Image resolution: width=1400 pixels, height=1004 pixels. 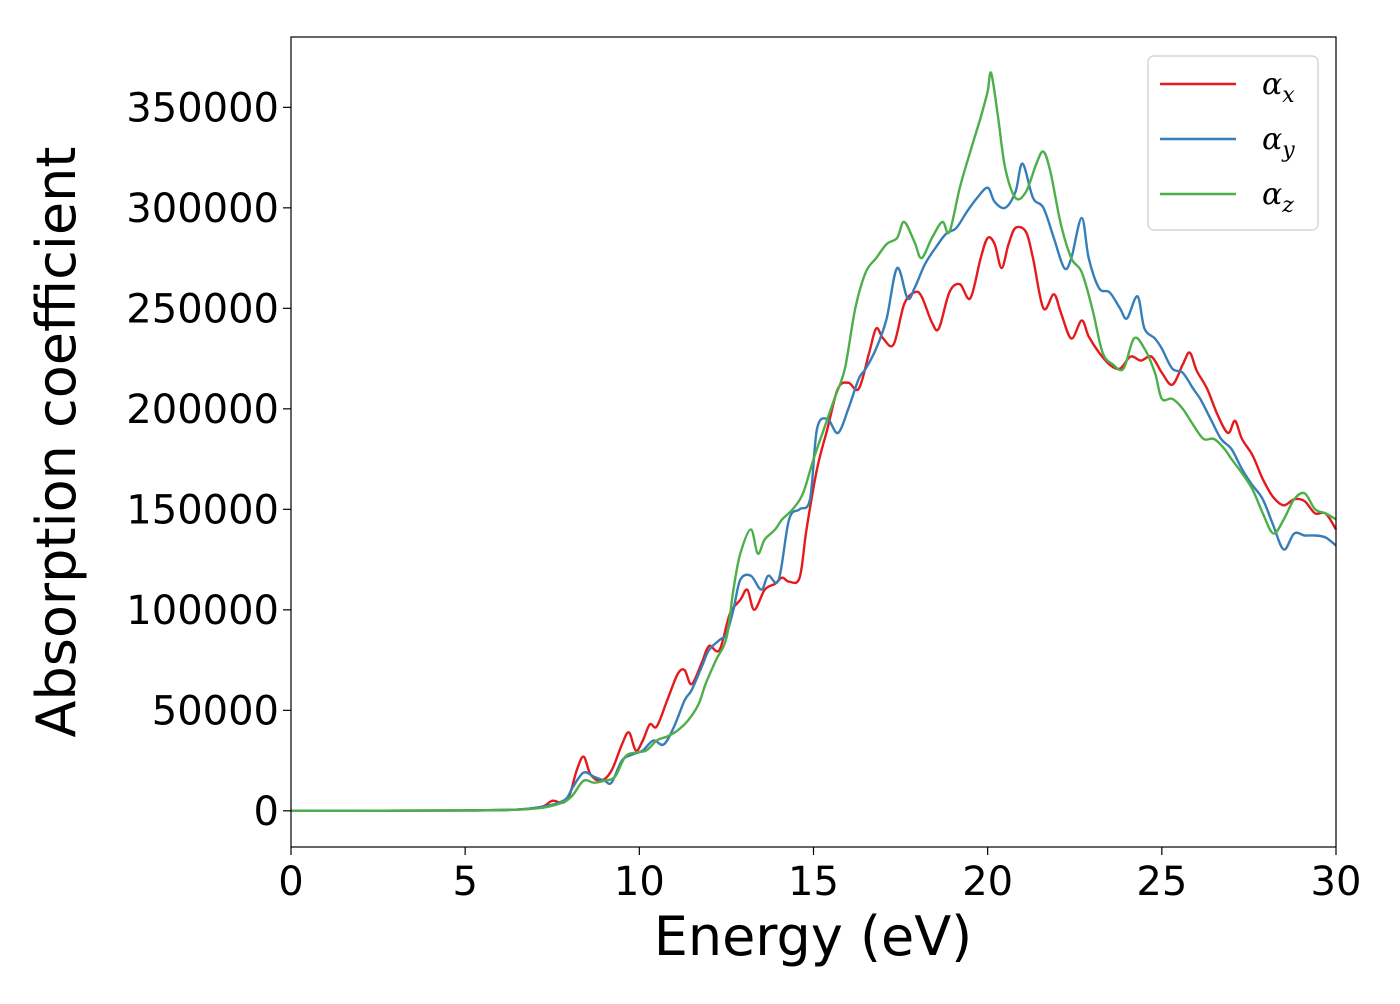 What do you see at coordinates (464, 882) in the screenshot?
I see `x-tick-label: 5` at bounding box center [464, 882].